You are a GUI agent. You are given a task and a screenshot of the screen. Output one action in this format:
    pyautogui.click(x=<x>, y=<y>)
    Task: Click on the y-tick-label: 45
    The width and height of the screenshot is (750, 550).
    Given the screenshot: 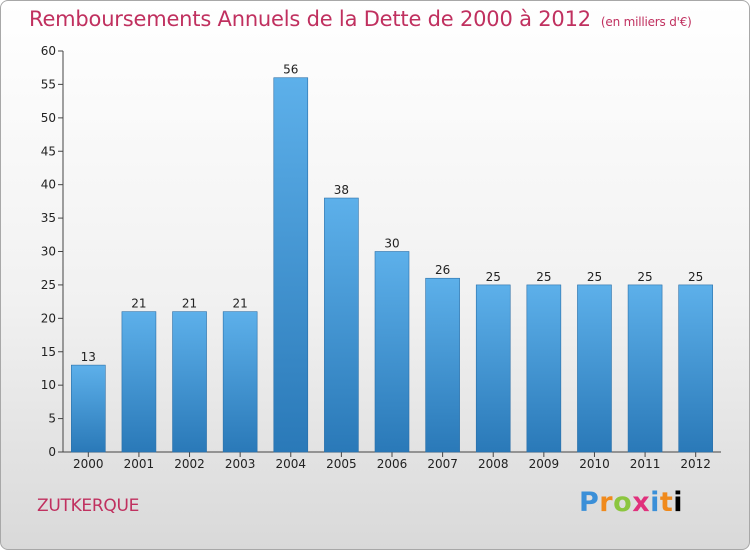 What is the action you would take?
    pyautogui.click(x=48, y=151)
    